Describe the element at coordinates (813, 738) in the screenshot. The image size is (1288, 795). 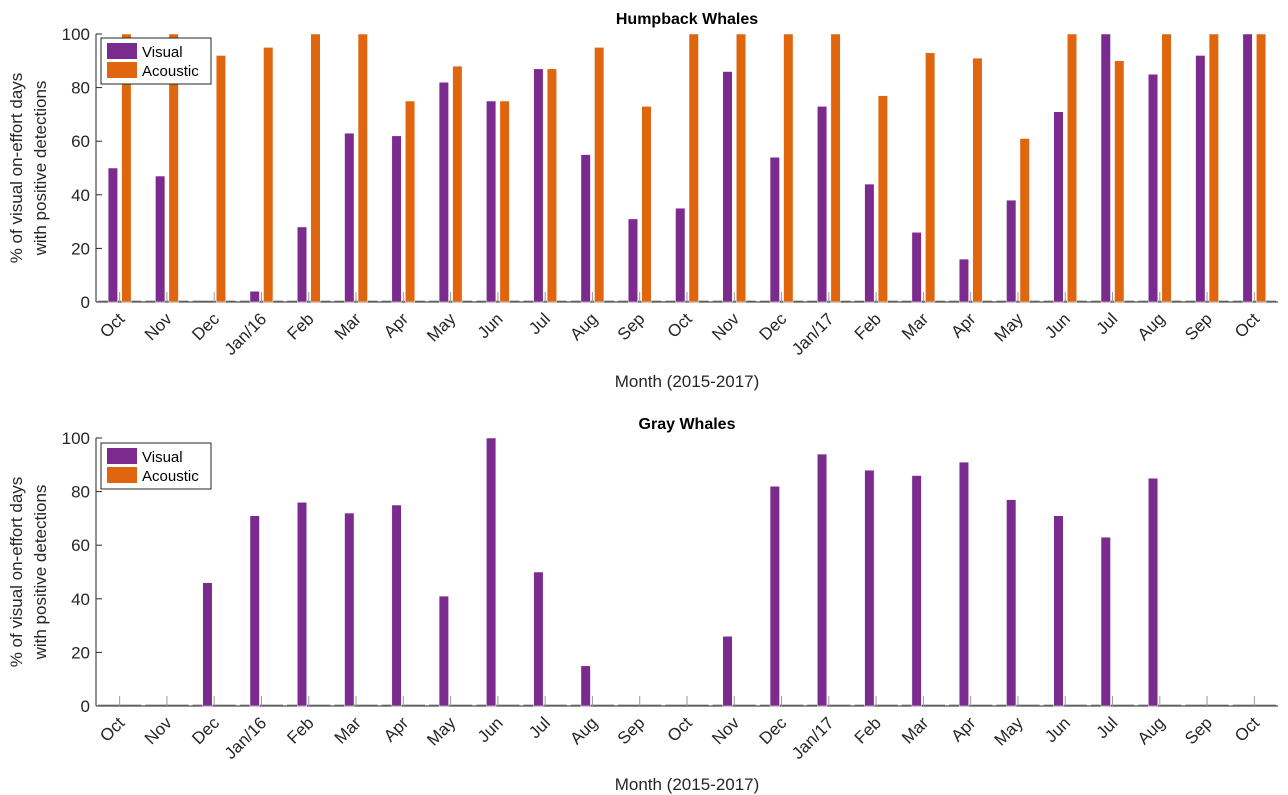
I see `x-tick-label: Jan/17` at that location.